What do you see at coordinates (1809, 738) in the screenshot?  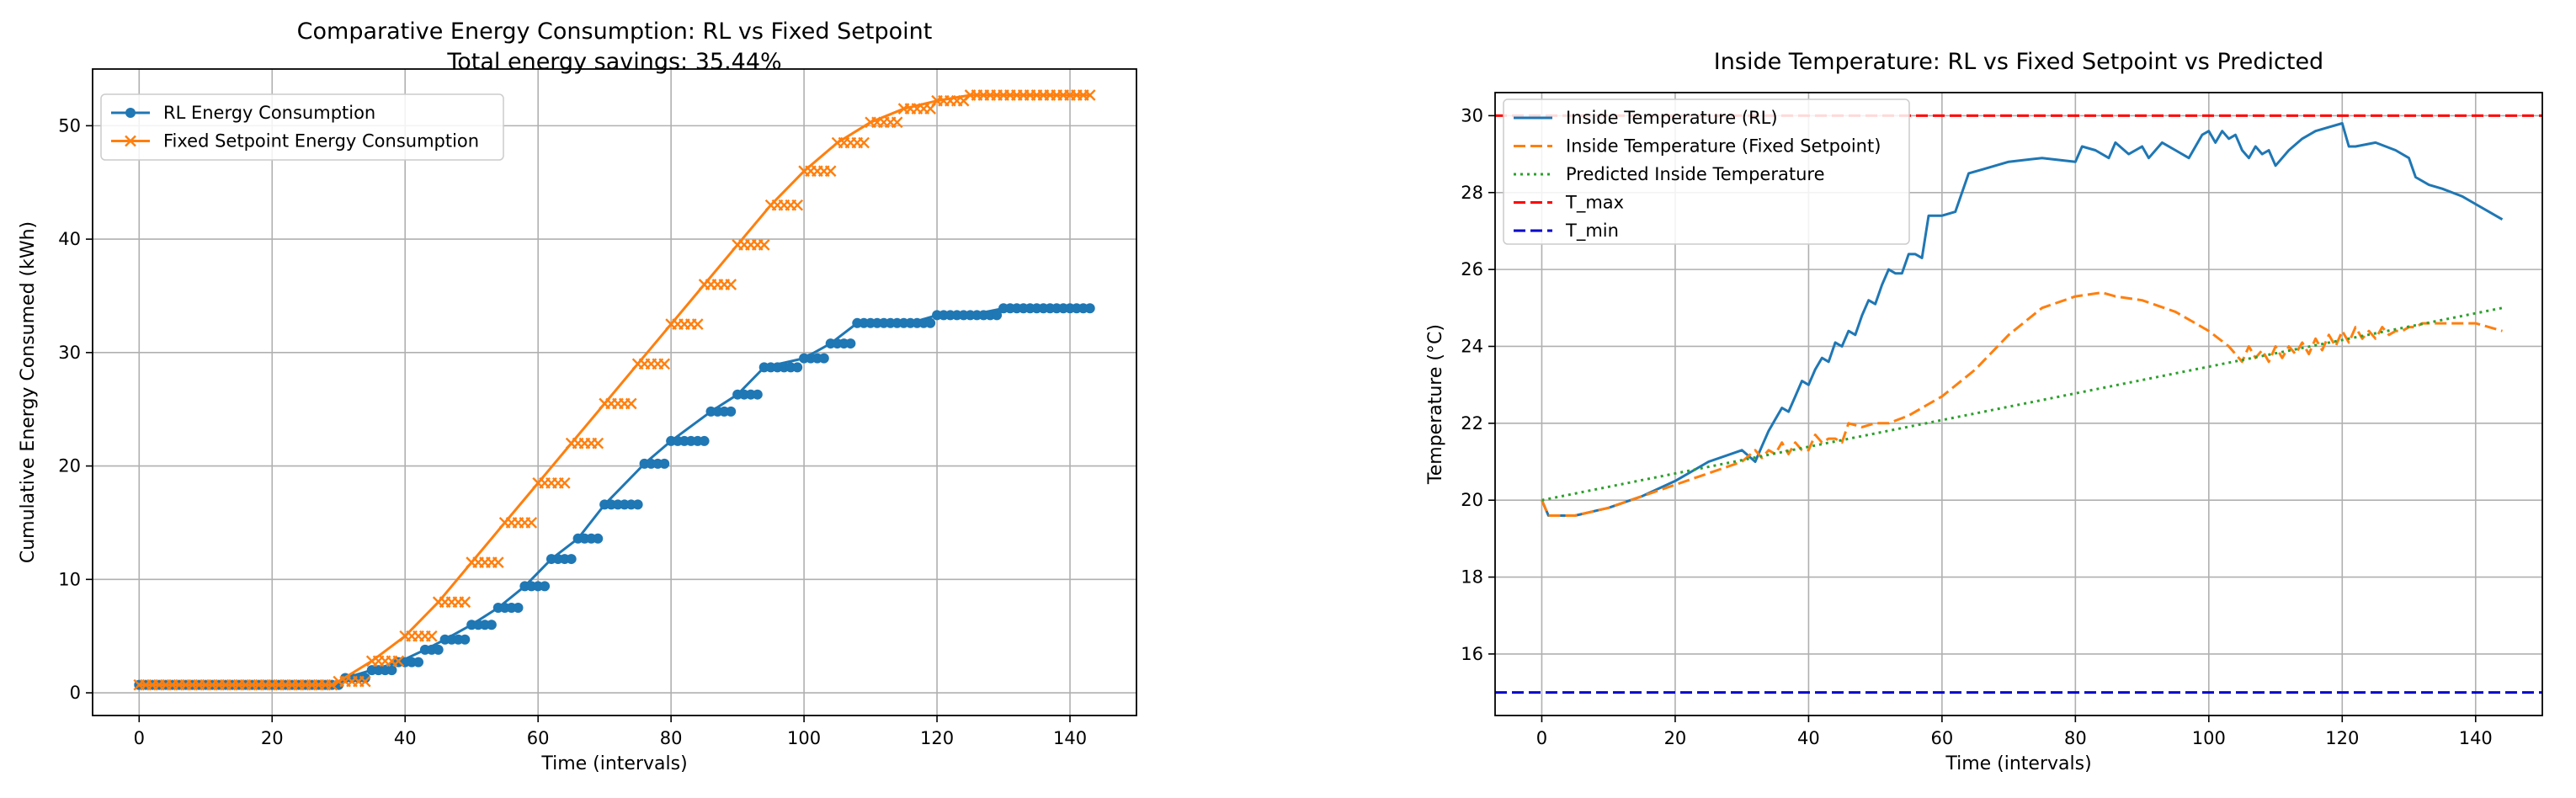 I see `x-tick-label: 40` at bounding box center [1809, 738].